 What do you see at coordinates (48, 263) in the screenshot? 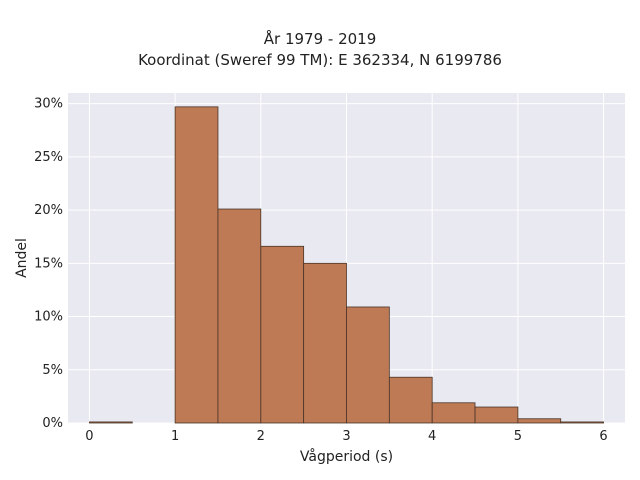
I see `y-tick-label: 15%` at bounding box center [48, 263].